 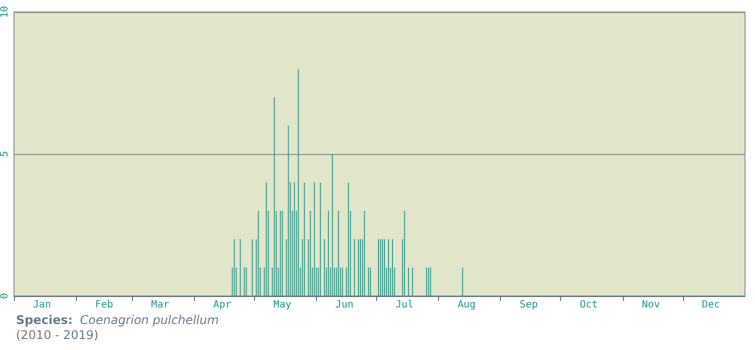 What do you see at coordinates (282, 305) in the screenshot?
I see `x-tick-label: May` at bounding box center [282, 305].